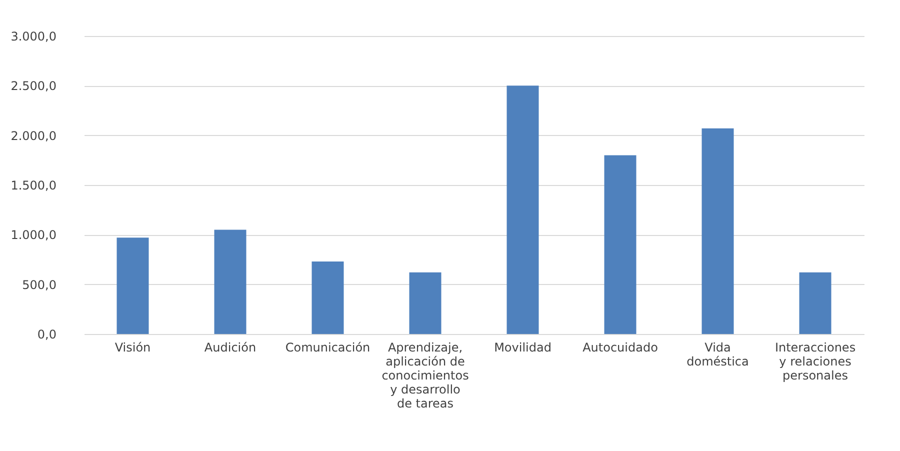 The image size is (900, 451). What do you see at coordinates (33, 37) in the screenshot?
I see `y-tick-label: 3.000,0` at bounding box center [33, 37].